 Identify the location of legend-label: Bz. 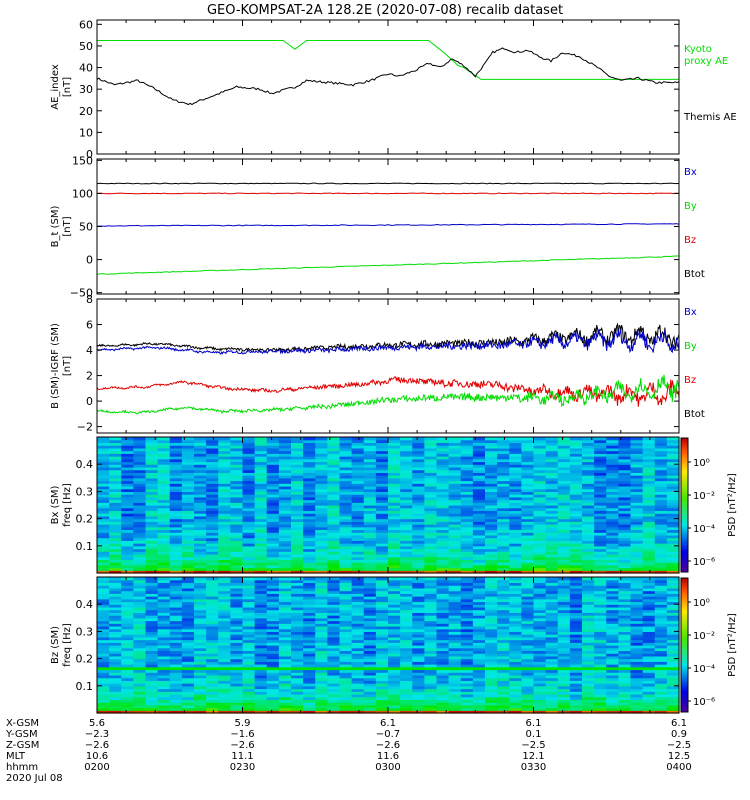
(690, 380).